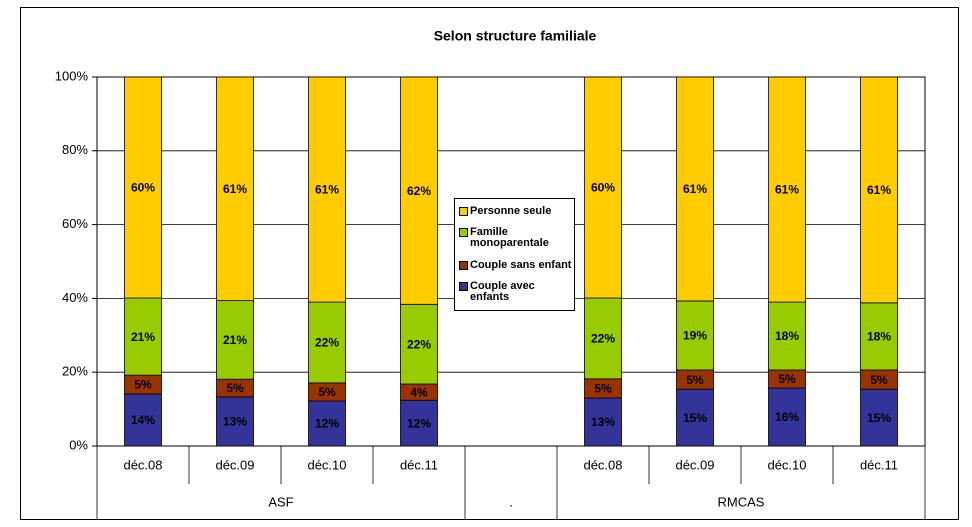 The height and width of the screenshot is (527, 972). I want to click on group-label: ., so click(511, 501).